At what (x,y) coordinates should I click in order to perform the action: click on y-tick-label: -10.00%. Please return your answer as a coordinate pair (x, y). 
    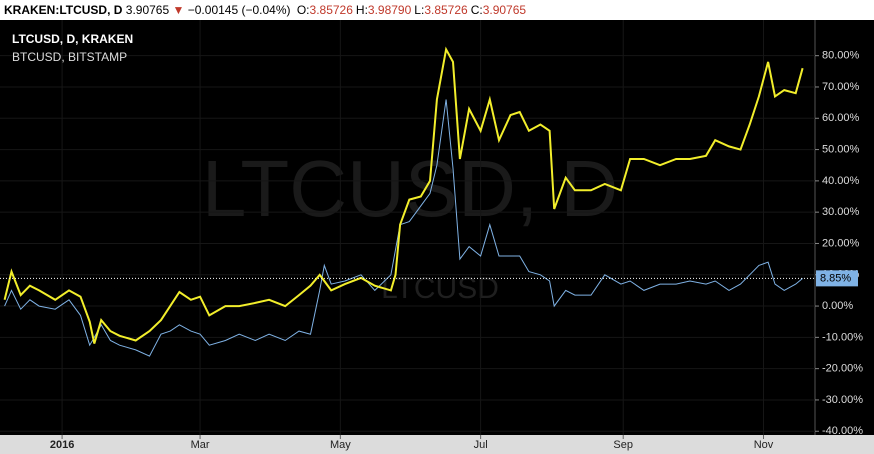
    Looking at the image, I should click on (842, 337).